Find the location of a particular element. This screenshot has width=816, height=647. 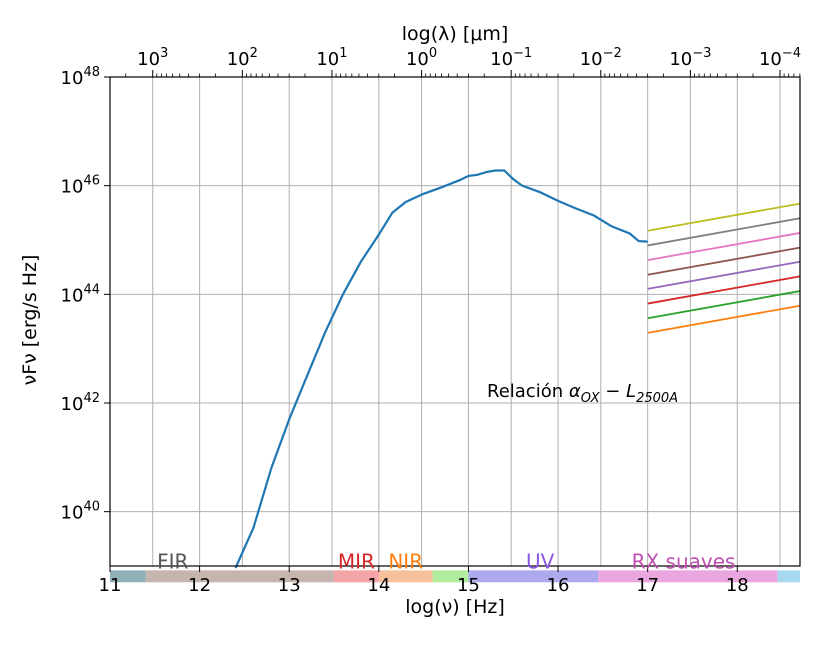

y-tick-label-0: 1040 is located at coordinates (80, 512).